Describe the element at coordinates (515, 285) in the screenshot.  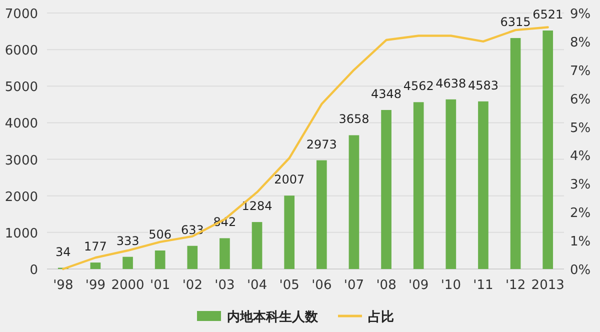
I see `x-tick-label: '12` at that location.